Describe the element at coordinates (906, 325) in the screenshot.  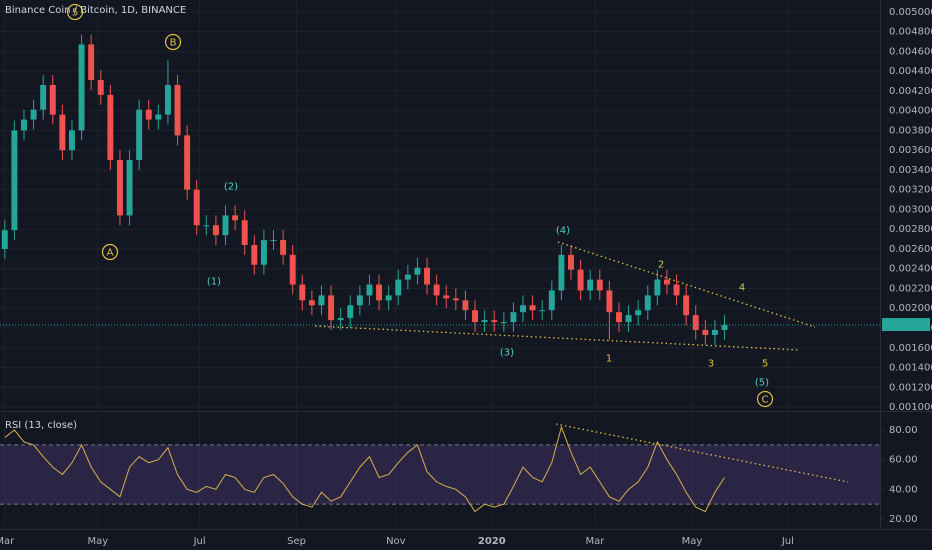
I see `last-price-tag` at that location.